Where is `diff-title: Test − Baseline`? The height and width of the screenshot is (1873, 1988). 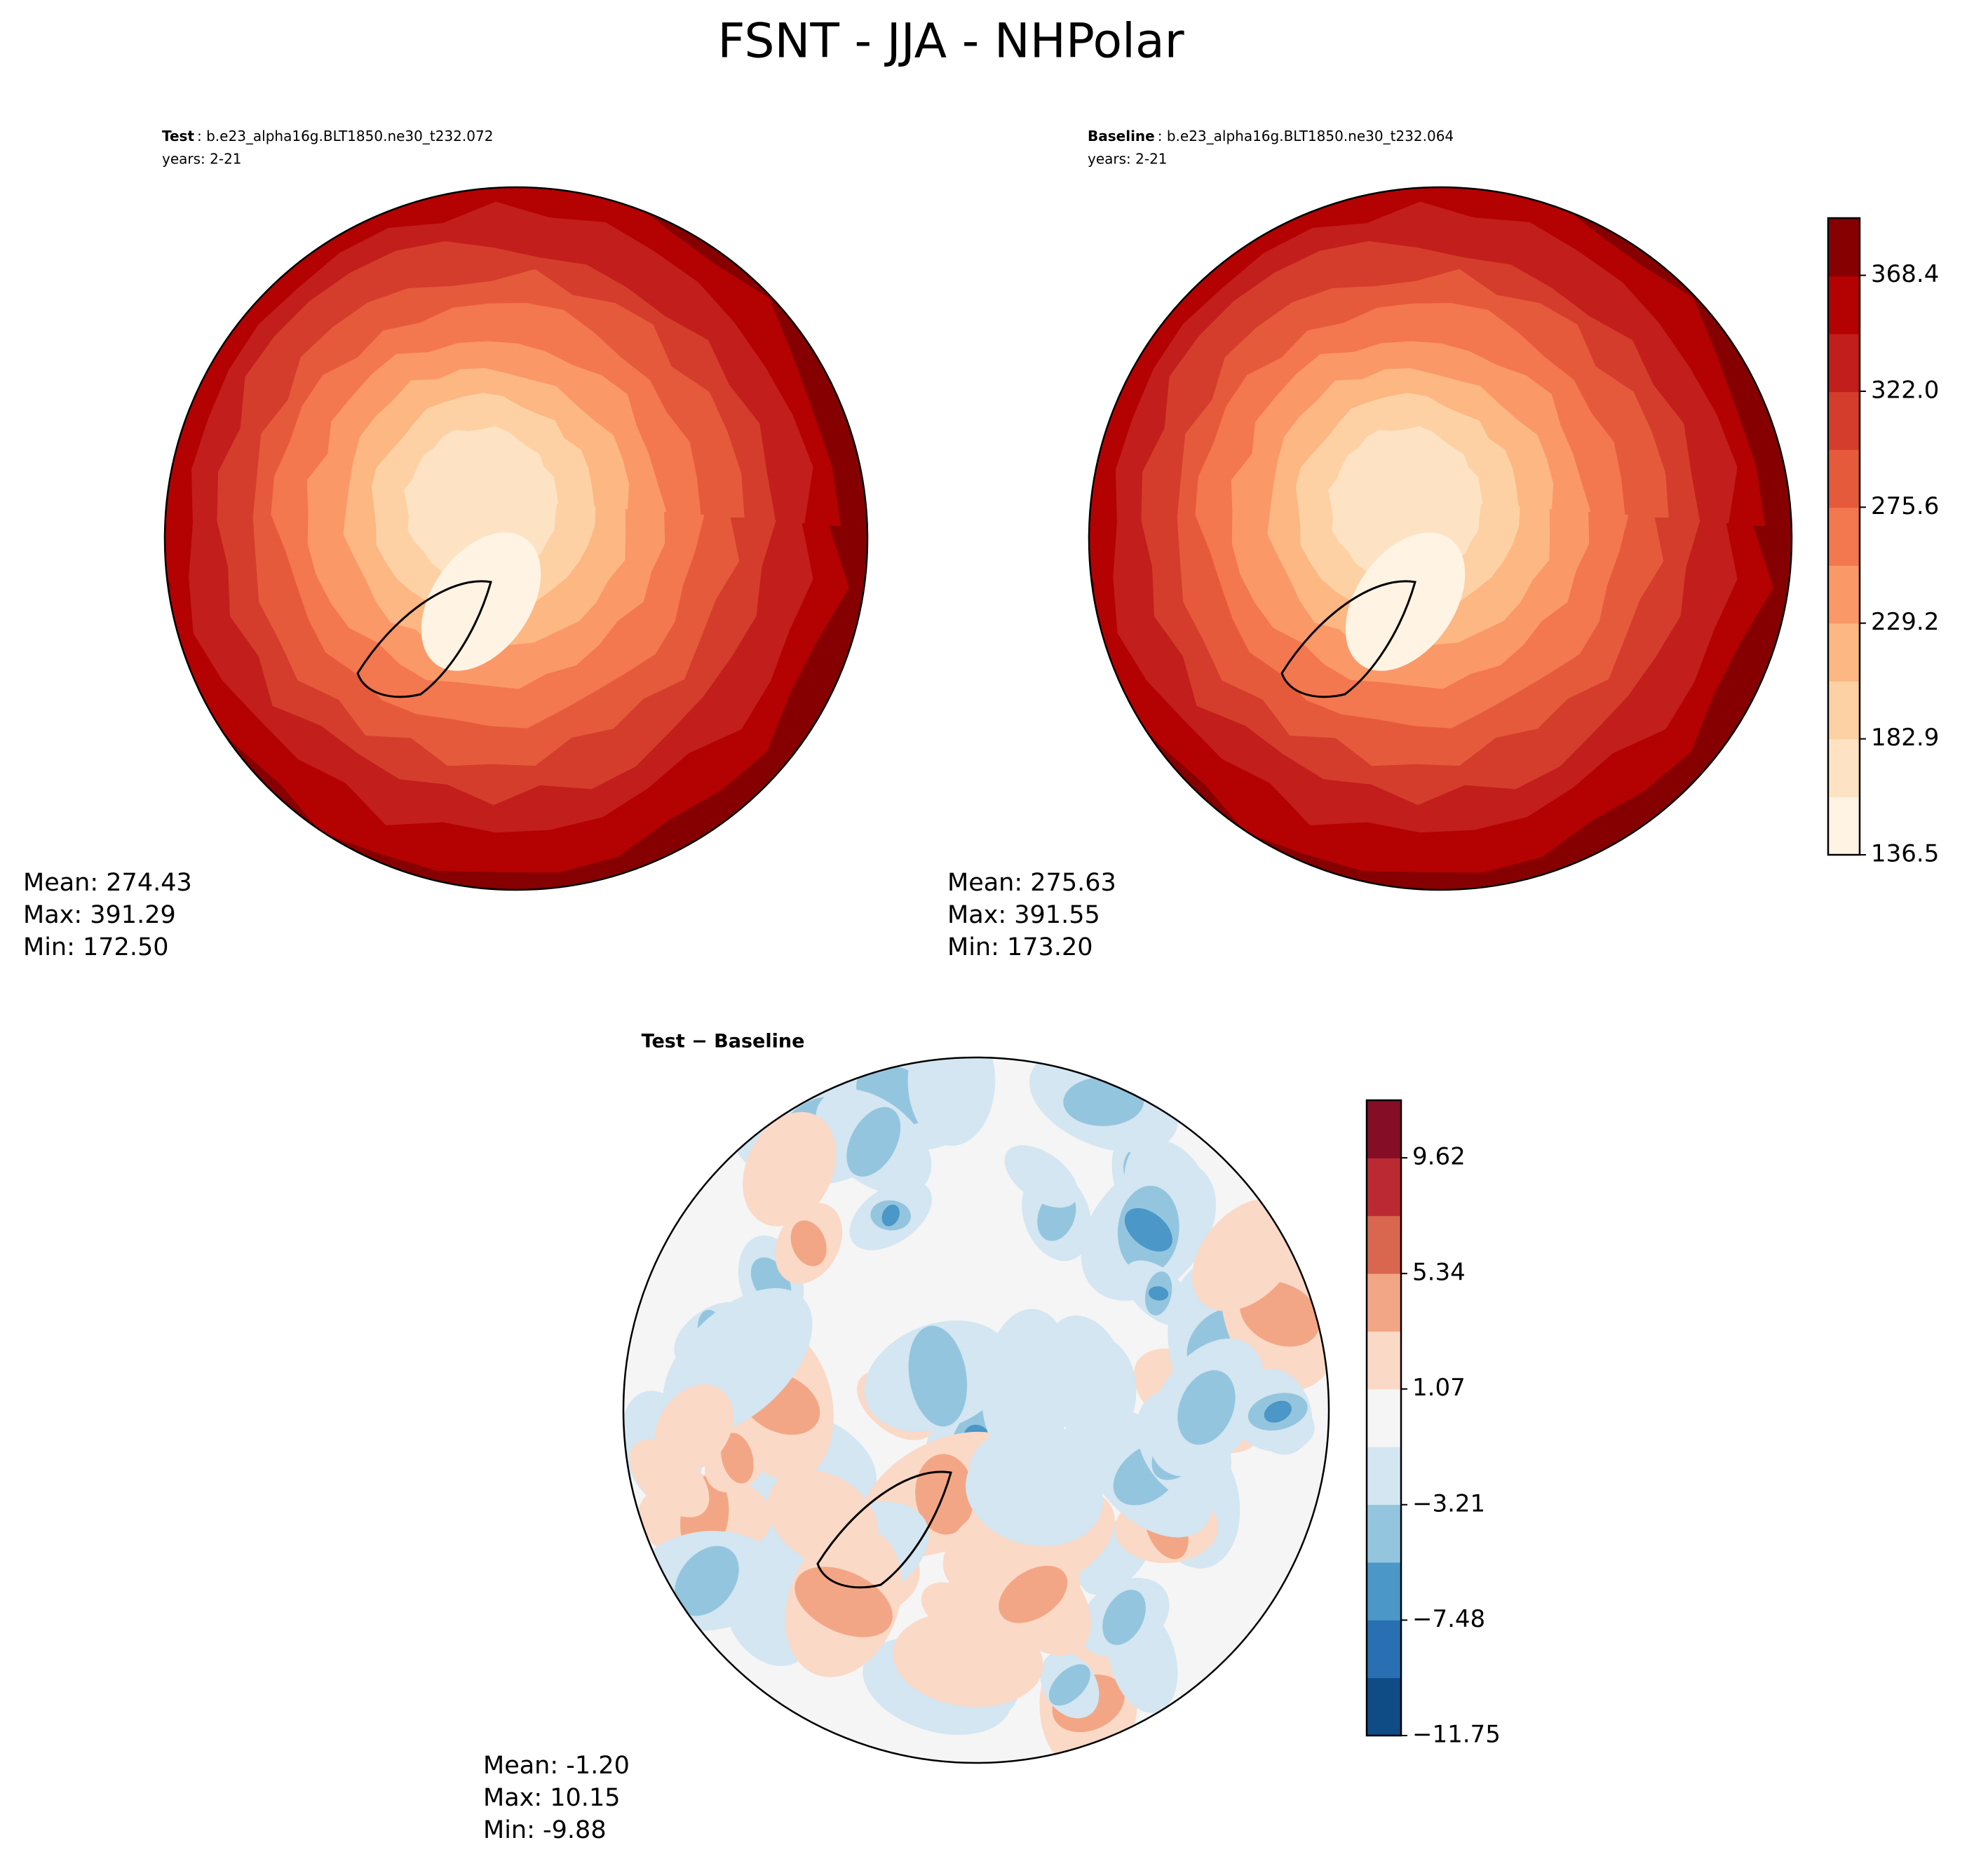 diff-title: Test − Baseline is located at coordinates (723, 1042).